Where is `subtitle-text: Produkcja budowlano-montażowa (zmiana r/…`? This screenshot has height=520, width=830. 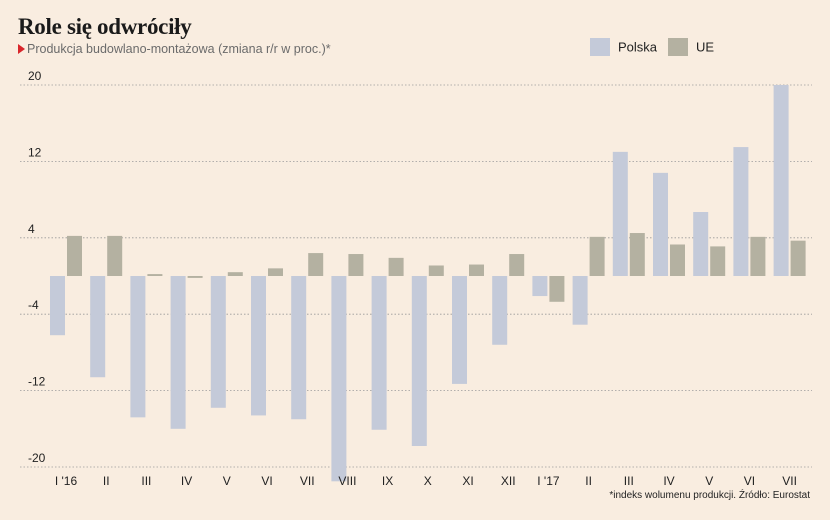
subtitle-text: Produkcja budowlano-montażowa (zmiana r/… is located at coordinates (179, 49).